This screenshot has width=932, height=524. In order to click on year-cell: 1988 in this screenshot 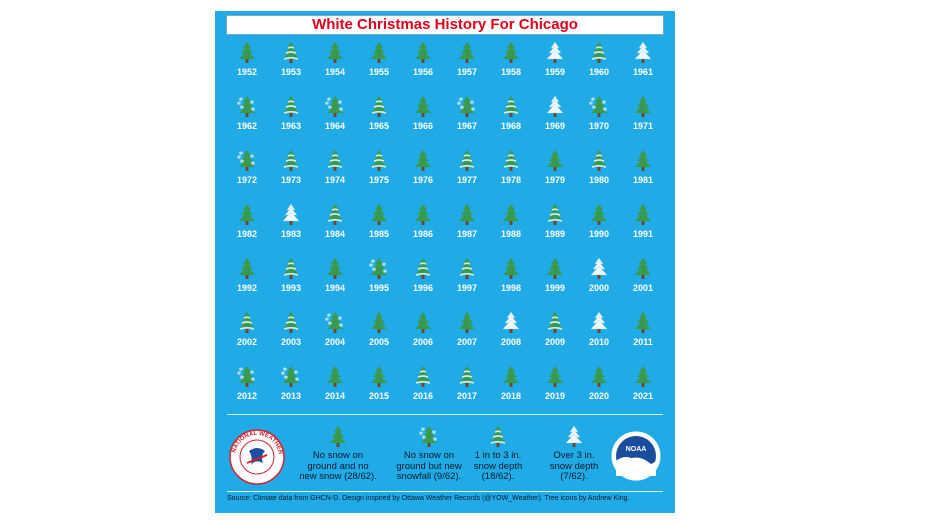, I will do `click(511, 228)`.